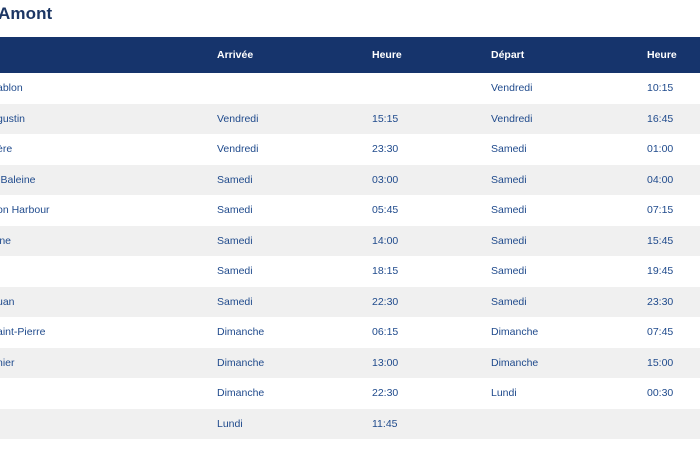  I want to click on header-arrival-day: Arrivée, so click(235, 55).